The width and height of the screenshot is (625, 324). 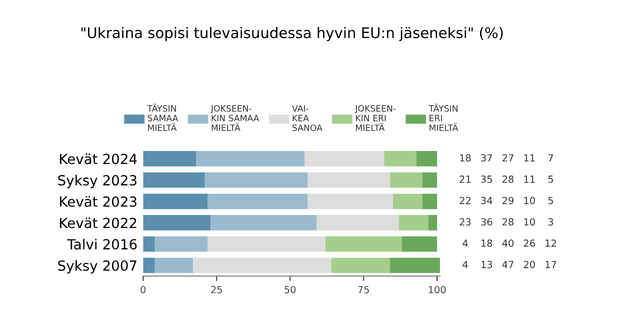 I want to click on data-label: 17, so click(x=551, y=264).